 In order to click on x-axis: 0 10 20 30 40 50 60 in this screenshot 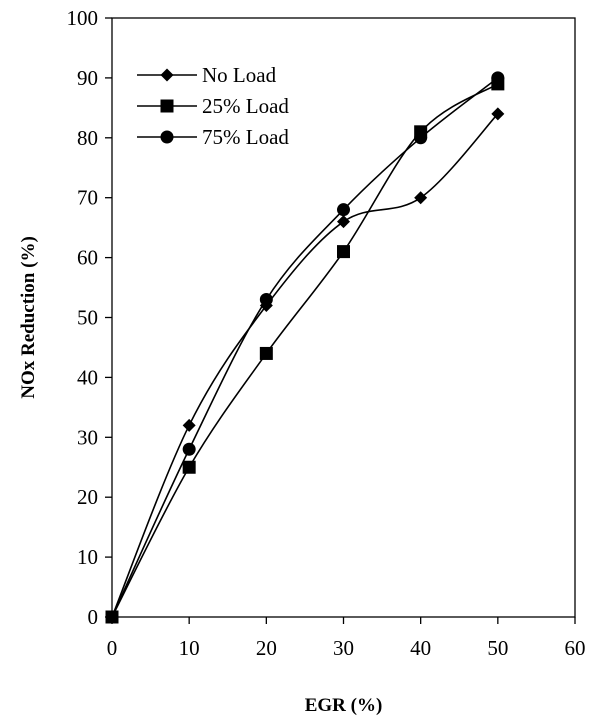, I will do `click(346, 638)`.